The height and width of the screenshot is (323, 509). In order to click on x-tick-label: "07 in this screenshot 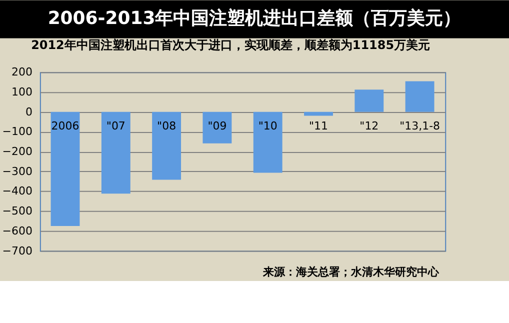, I will do `click(116, 126)`.